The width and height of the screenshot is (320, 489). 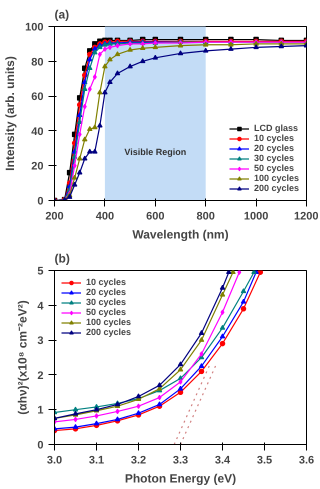 What do you see at coordinates (40, 341) in the screenshot?
I see `y-tick-label: 3` at bounding box center [40, 341].